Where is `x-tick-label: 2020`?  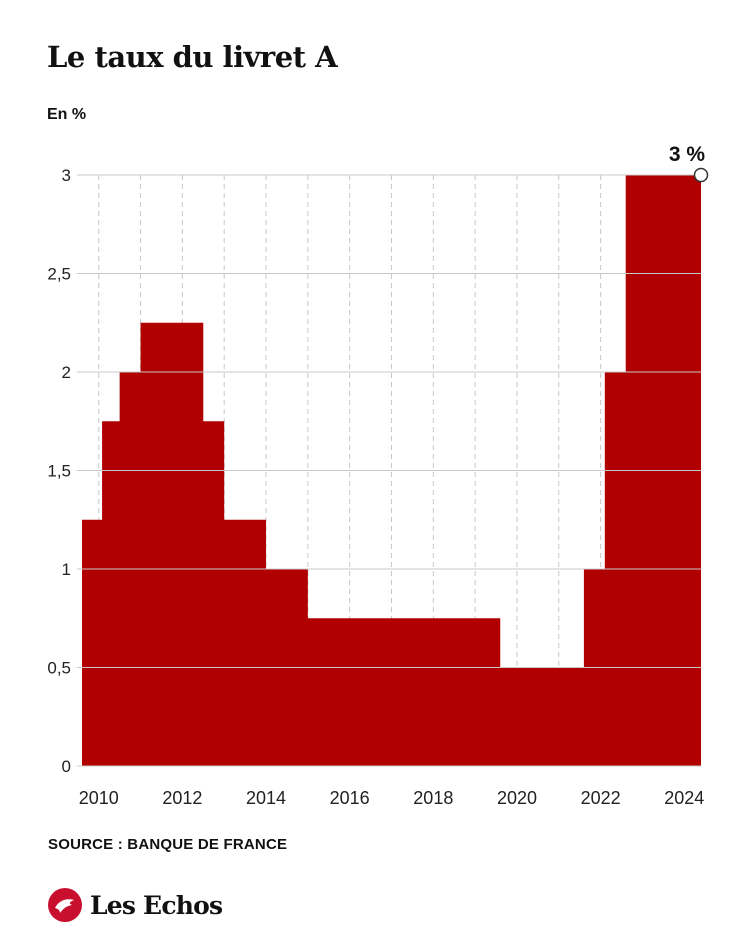 x-tick-label: 2020 is located at coordinates (517, 798).